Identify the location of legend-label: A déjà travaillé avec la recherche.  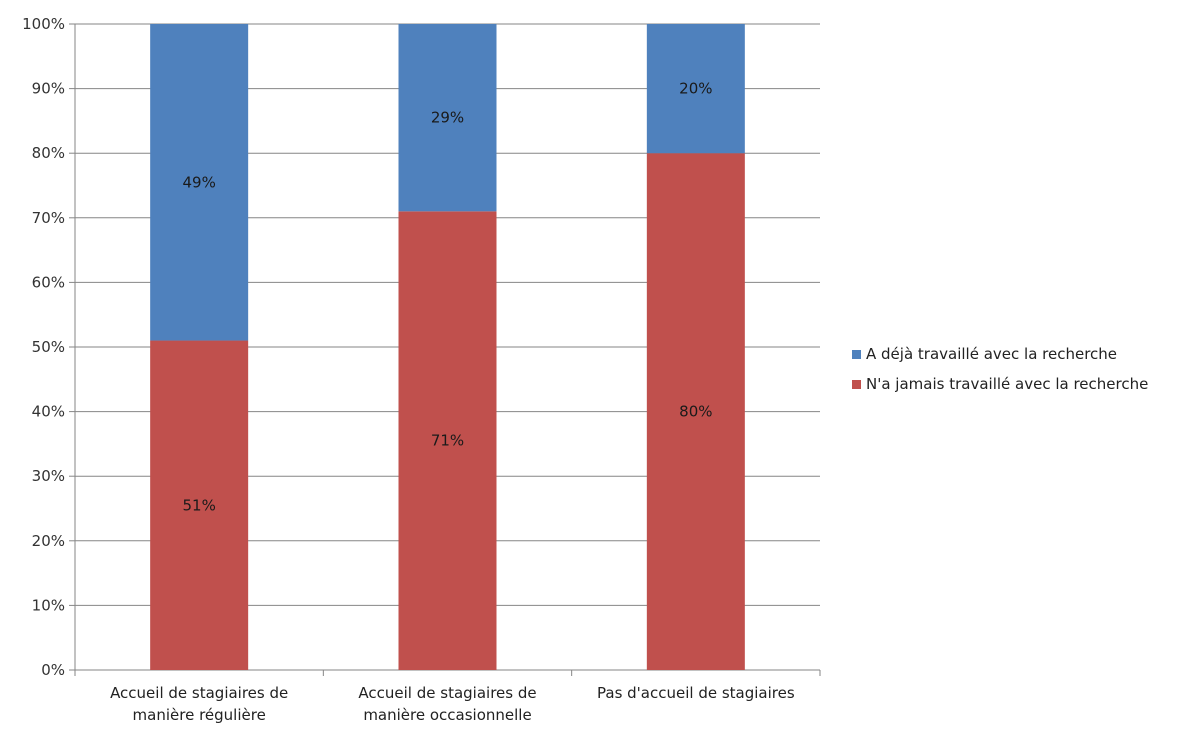
(991, 354).